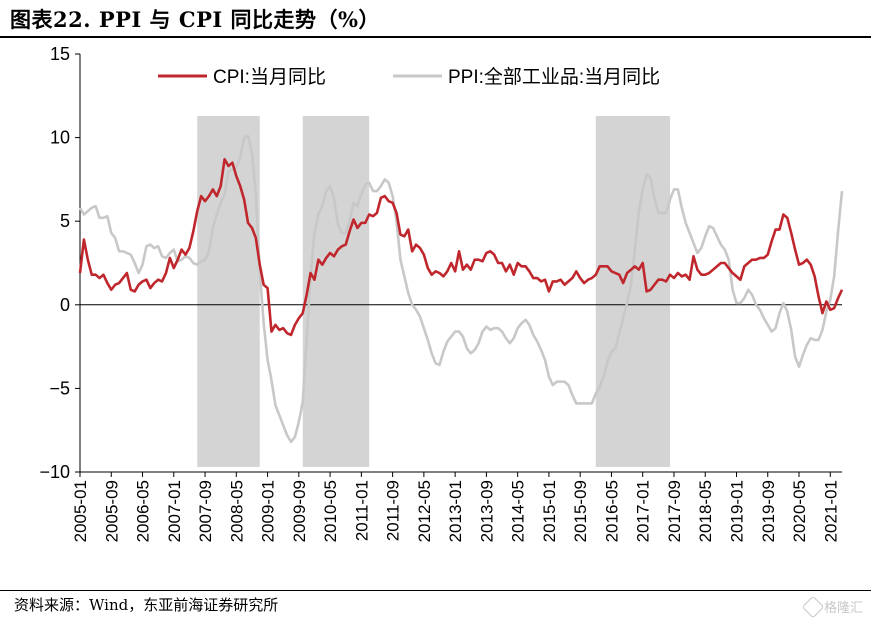 The image size is (871, 620). Describe the element at coordinates (486, 511) in the screenshot. I see `x-tick-label: 2013-09` at that location.